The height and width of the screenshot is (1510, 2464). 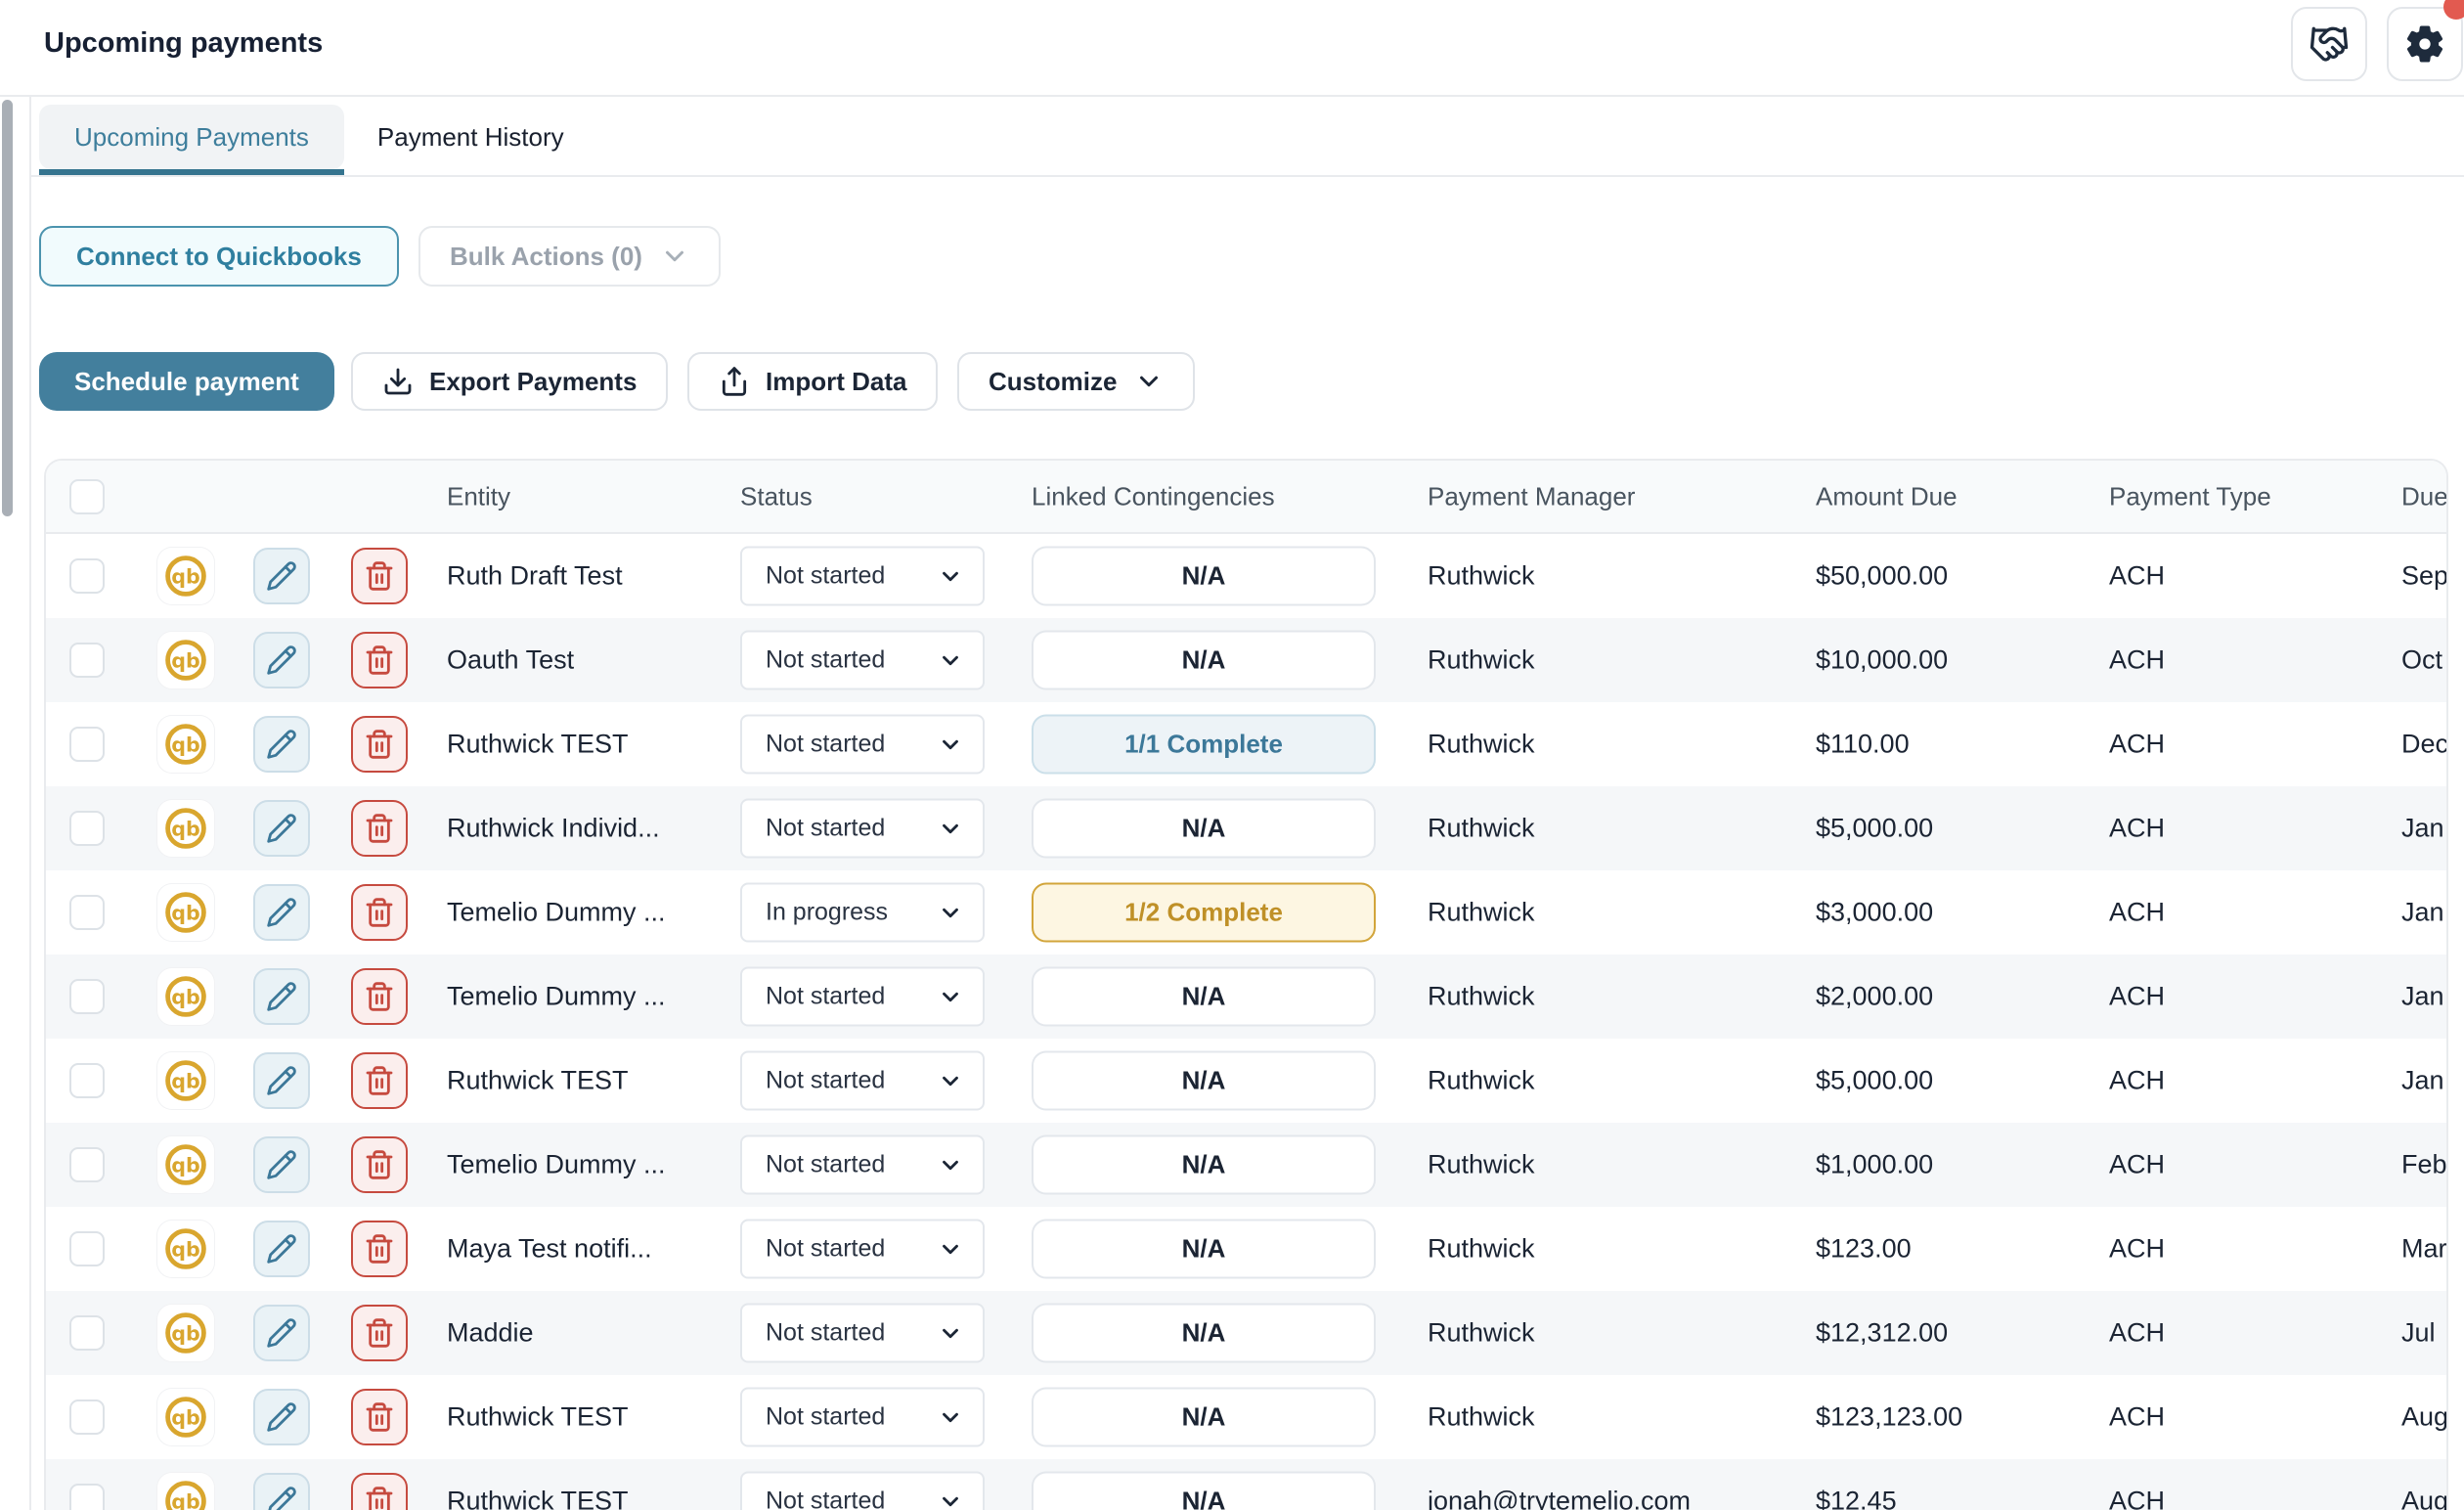 What do you see at coordinates (1481, 1249) in the screenshot?
I see `payment-manager-cell: Ruthwick` at bounding box center [1481, 1249].